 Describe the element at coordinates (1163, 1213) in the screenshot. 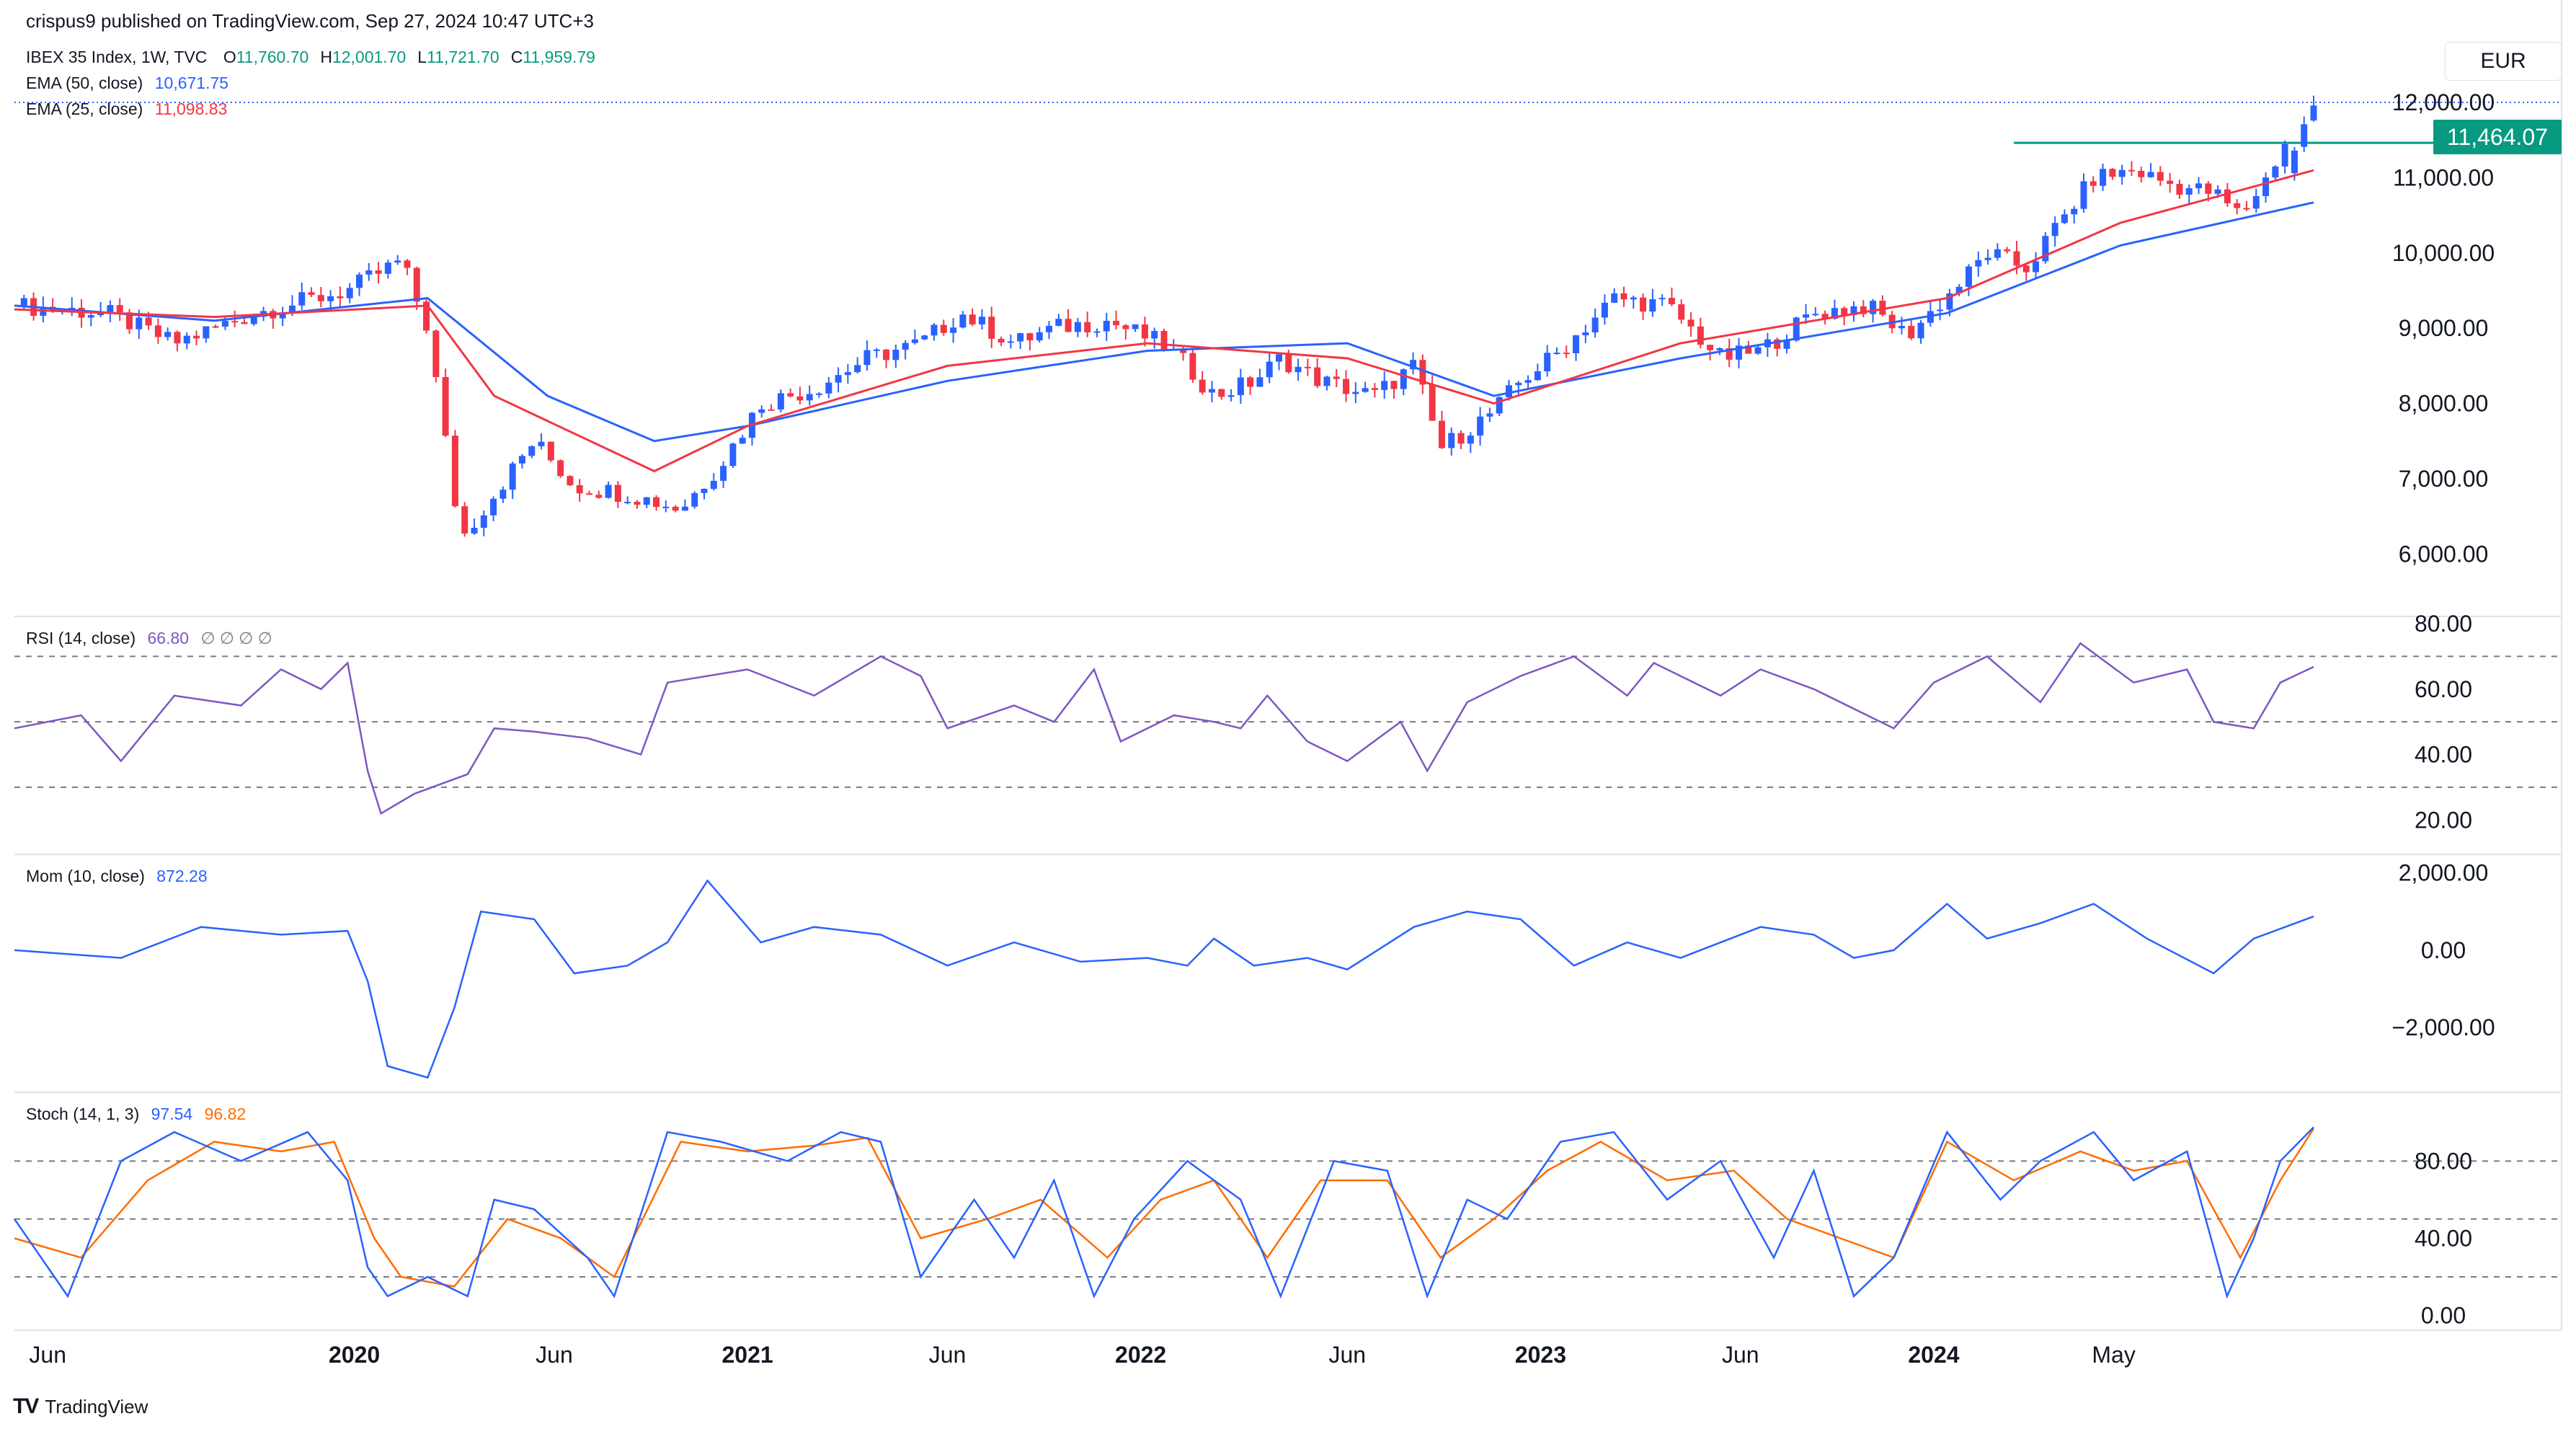

I see `stoch-k-line` at that location.